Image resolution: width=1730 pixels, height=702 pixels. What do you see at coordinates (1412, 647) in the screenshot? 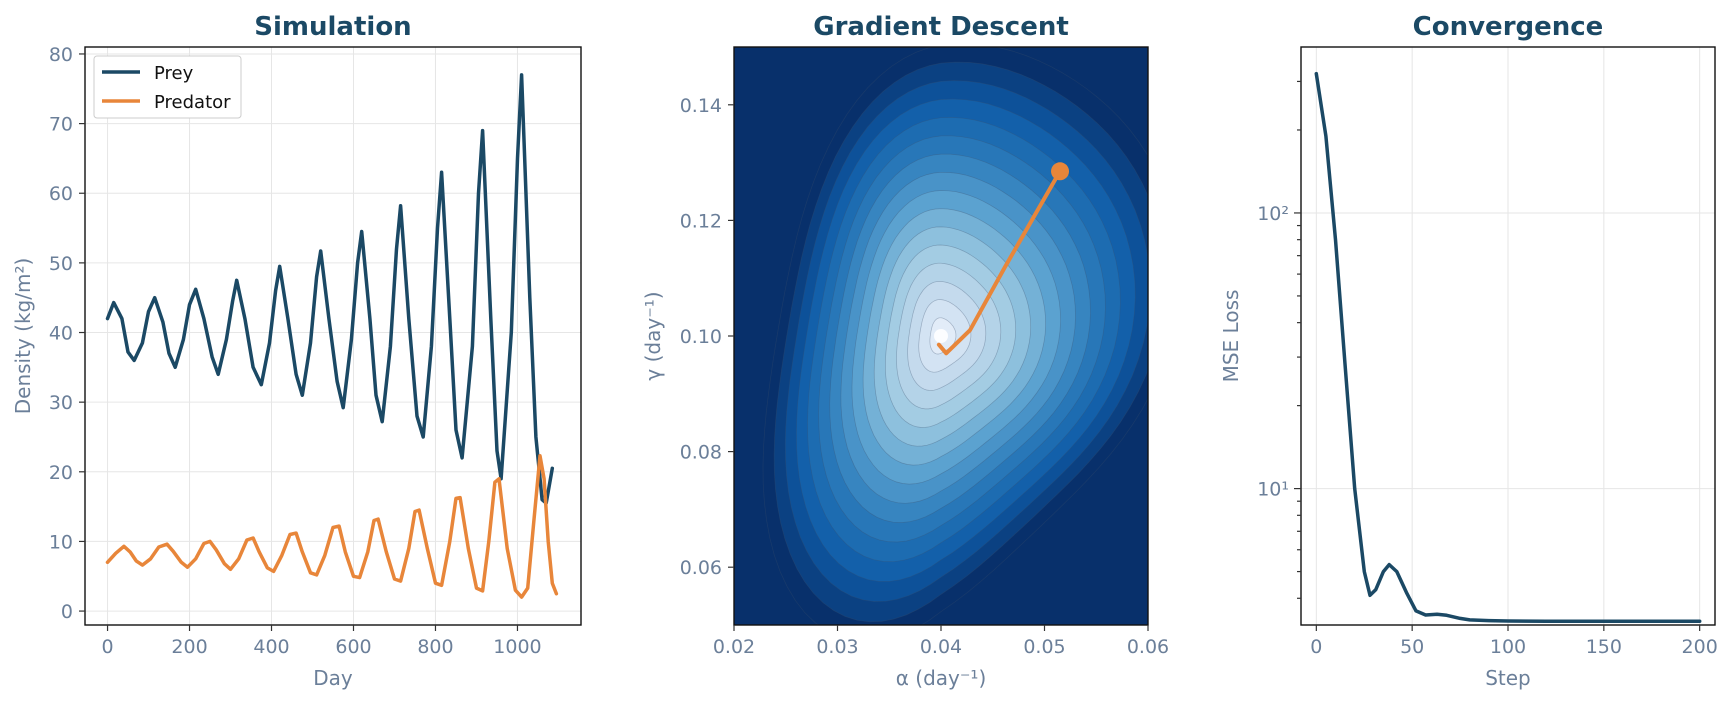
I see `x-tick-label: 50` at bounding box center [1412, 647].